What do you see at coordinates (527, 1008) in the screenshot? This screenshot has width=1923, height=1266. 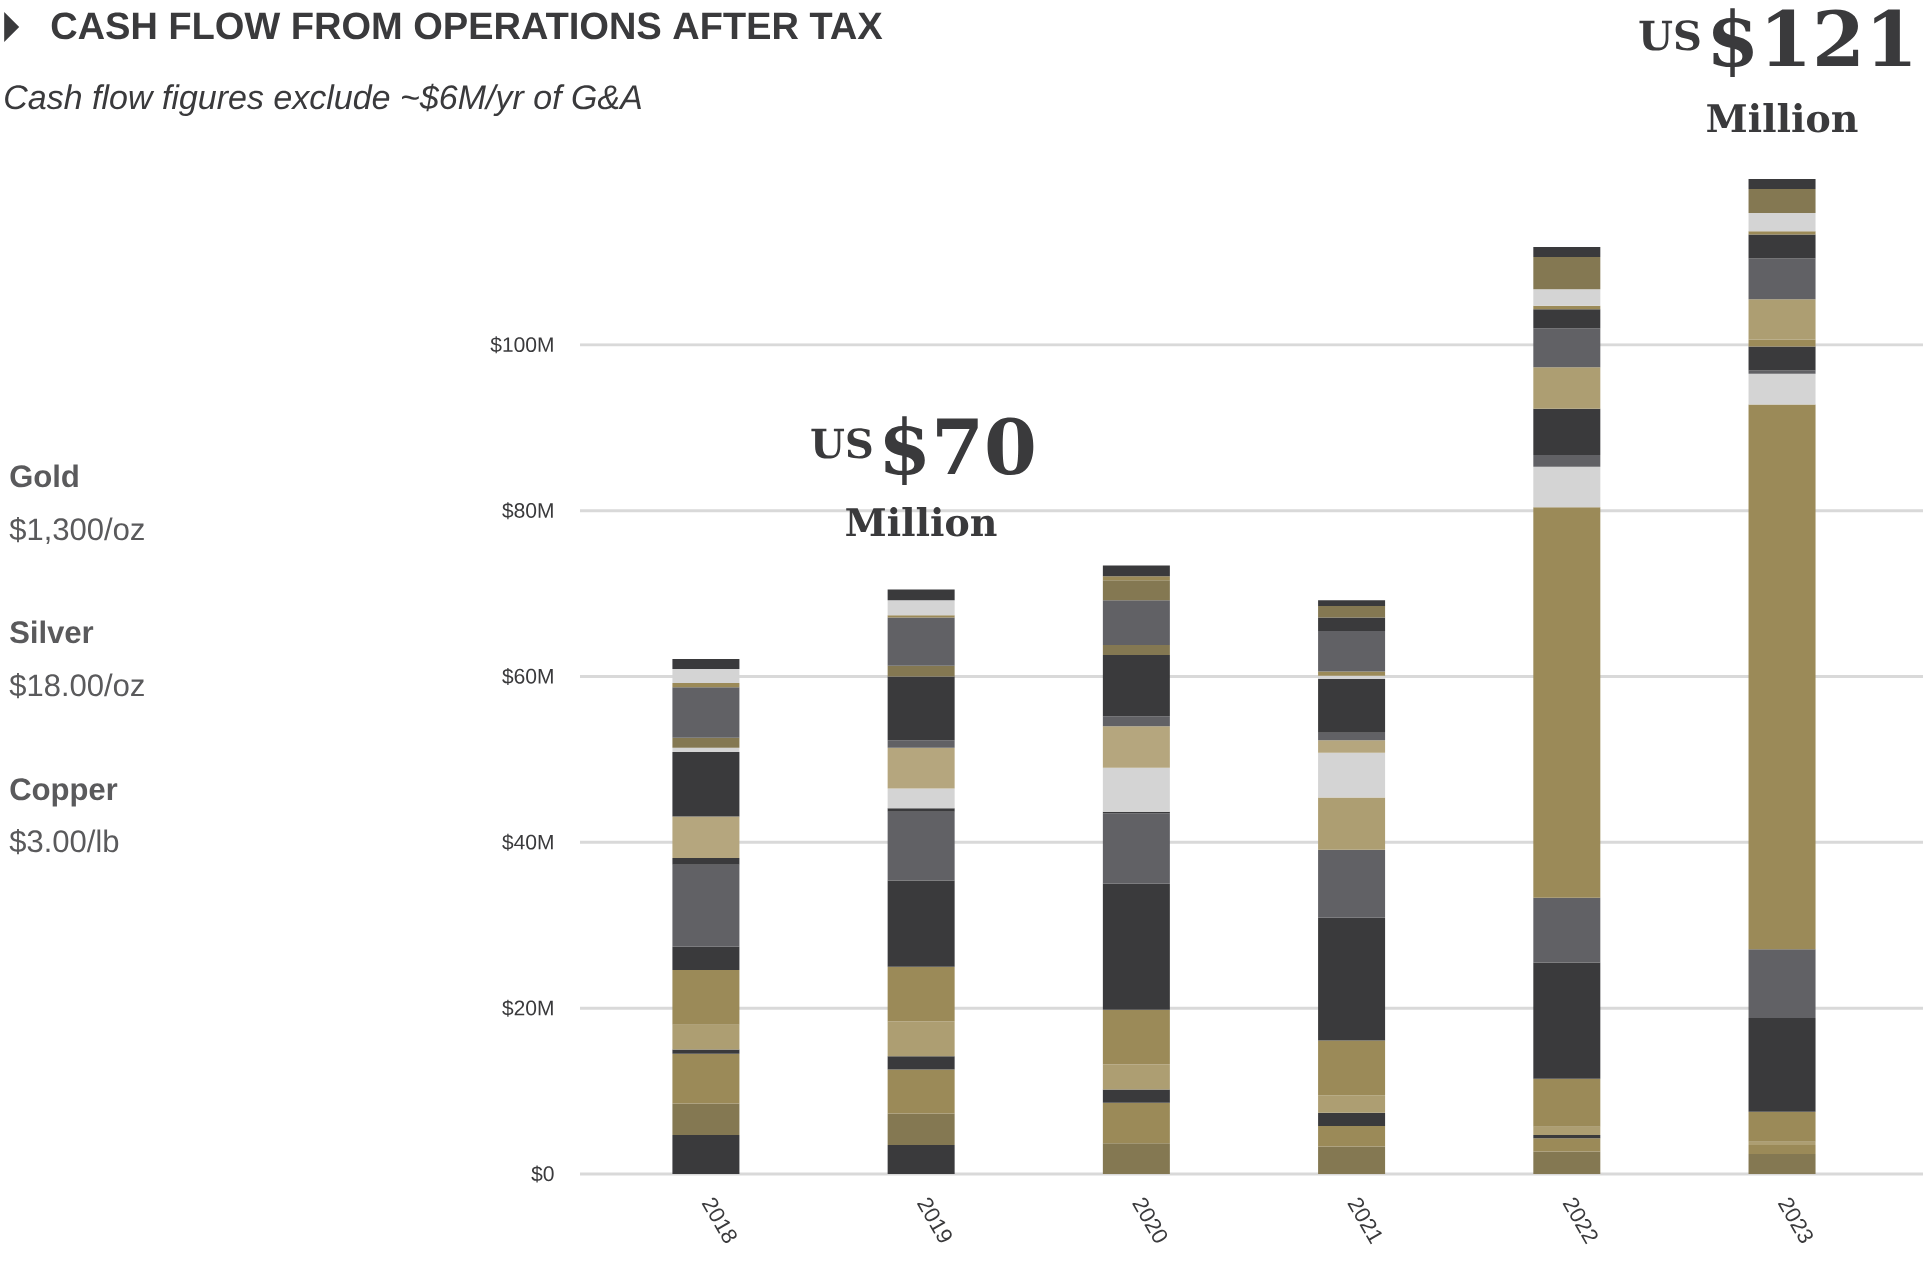 I see `y-tick-label: $20M` at bounding box center [527, 1008].